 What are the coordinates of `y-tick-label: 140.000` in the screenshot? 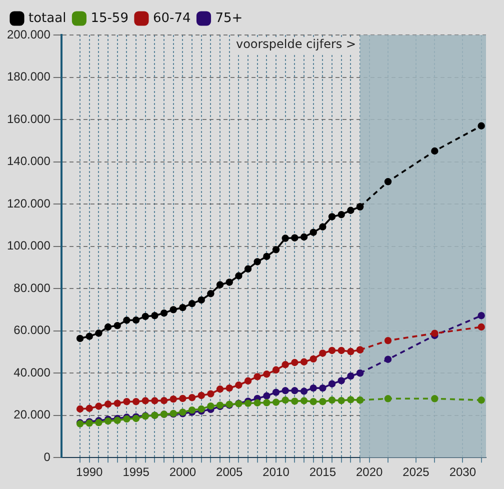 It's located at (28, 161).